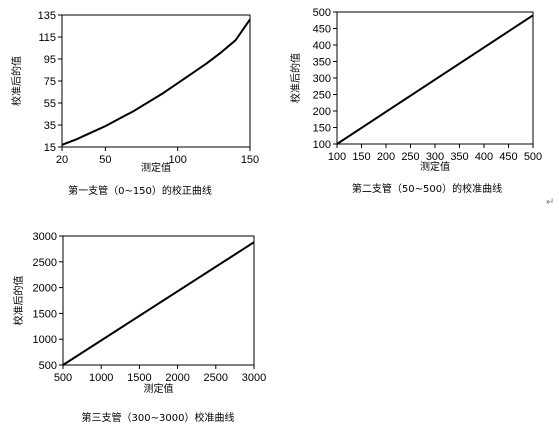 This screenshot has height=435, width=559. Describe the element at coordinates (459, 157) in the screenshot. I see `x-tick-label: 350` at that location.